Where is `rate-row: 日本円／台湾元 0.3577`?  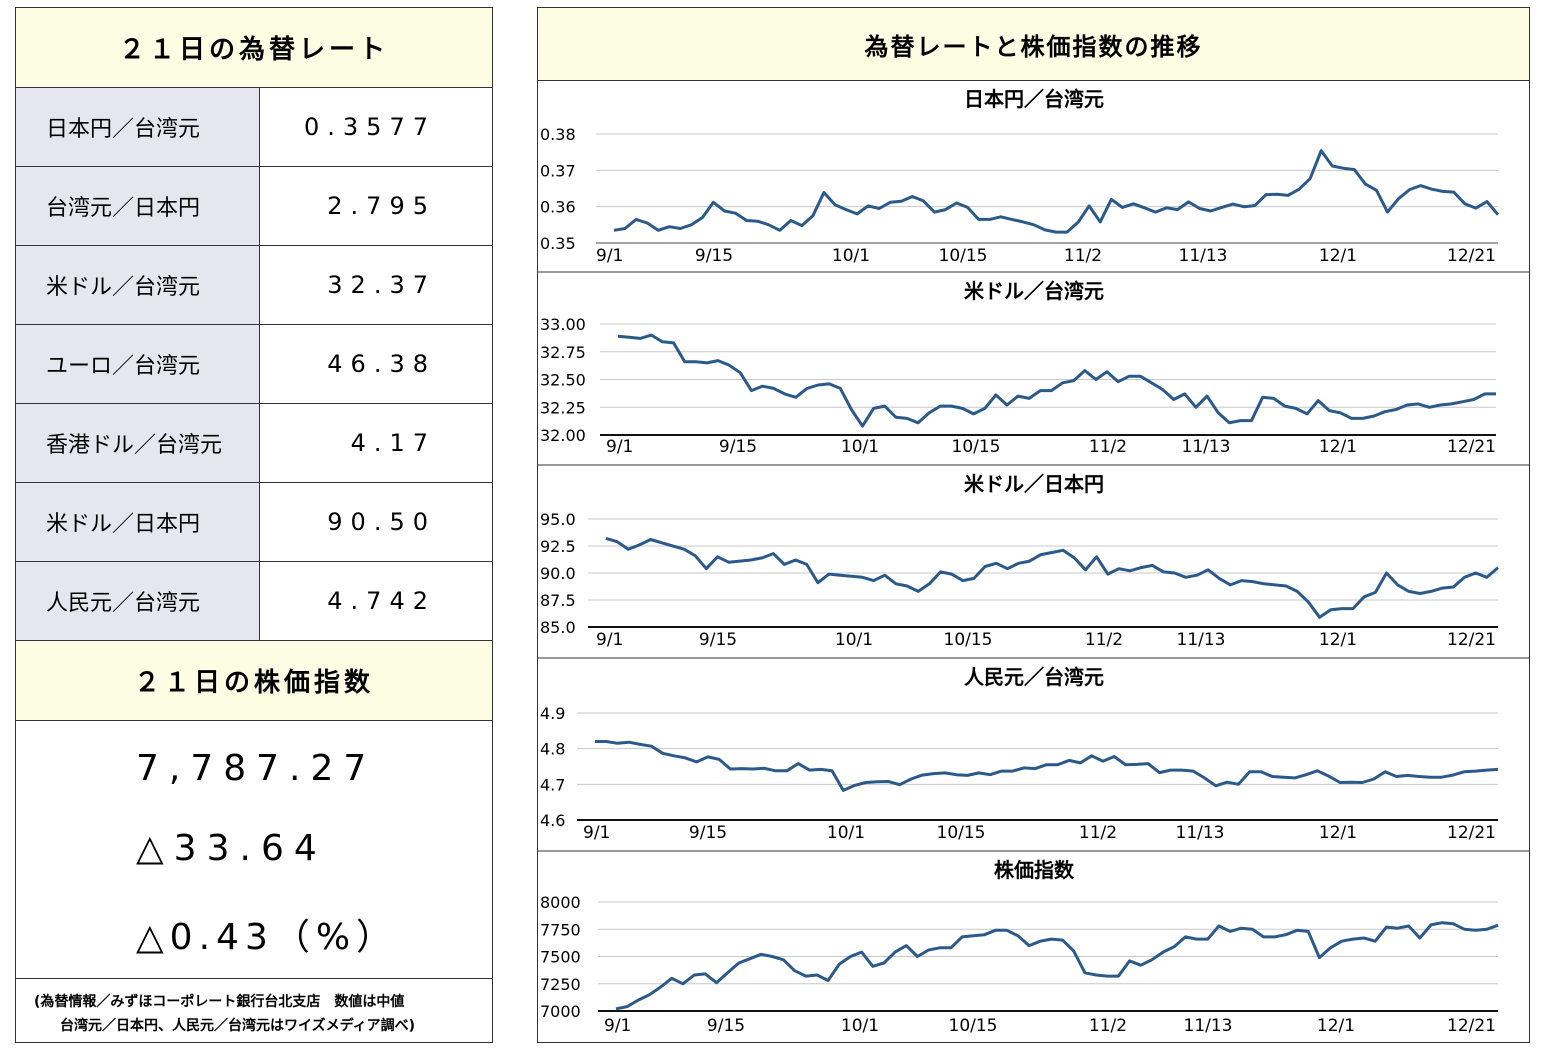
rate-row: 日本円／台湾元 0.3577 is located at coordinates (254, 127).